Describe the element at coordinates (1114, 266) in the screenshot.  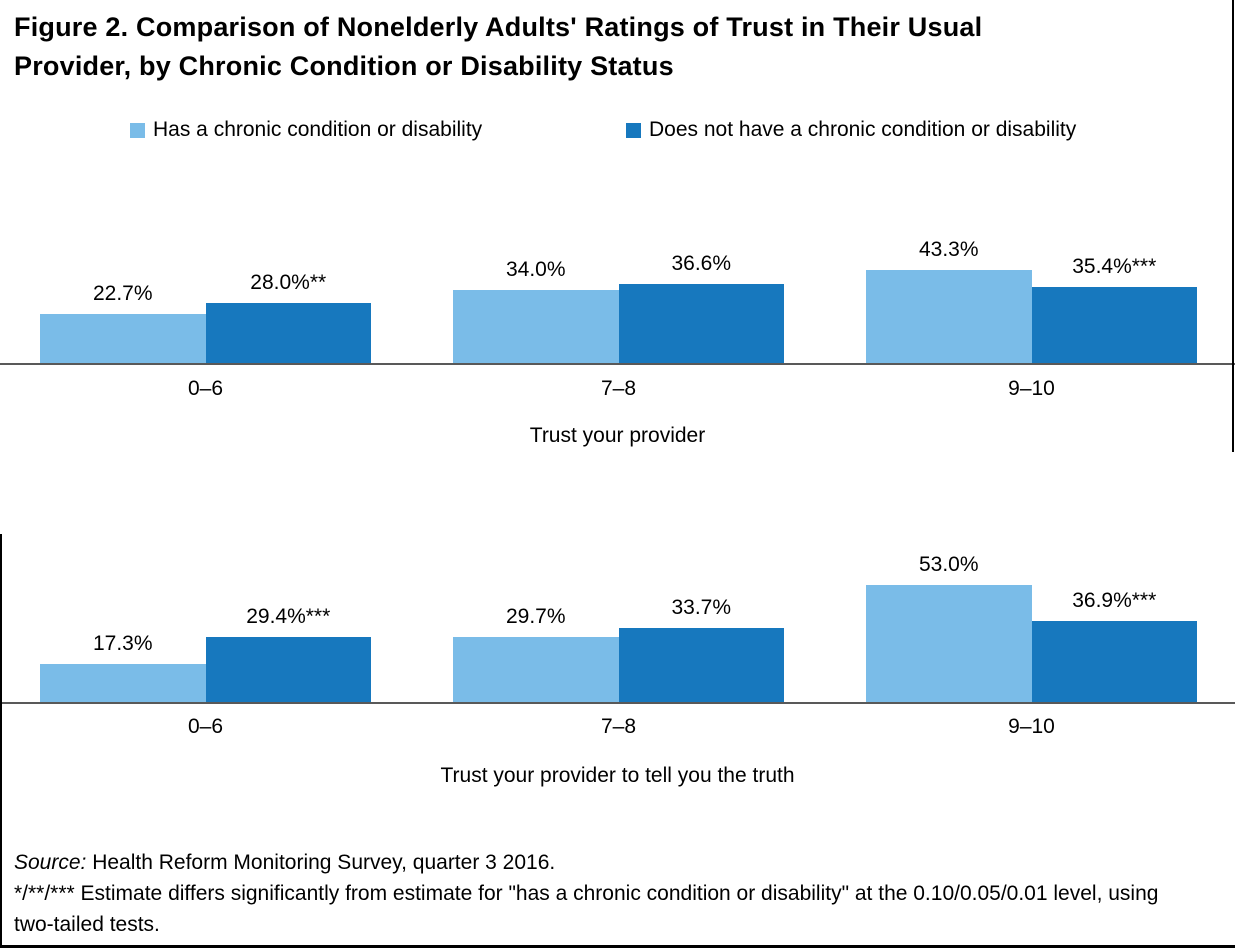
I see `data-label-no-chronic-9–10: 35.4%***` at that location.